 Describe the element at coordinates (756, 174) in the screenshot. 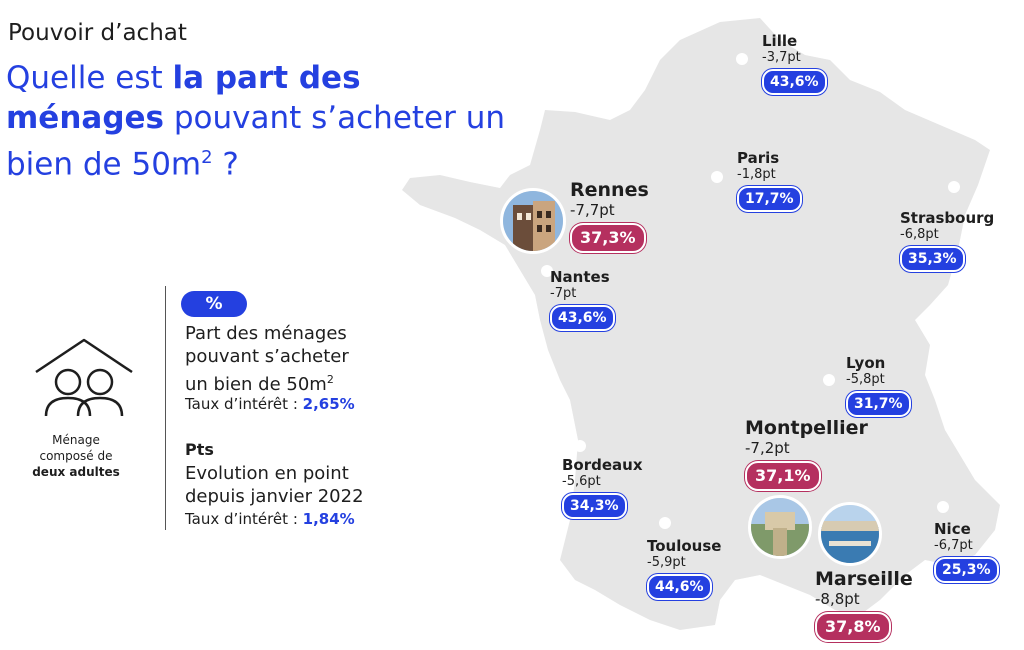

I see `city-delta: -1,8pt` at that location.